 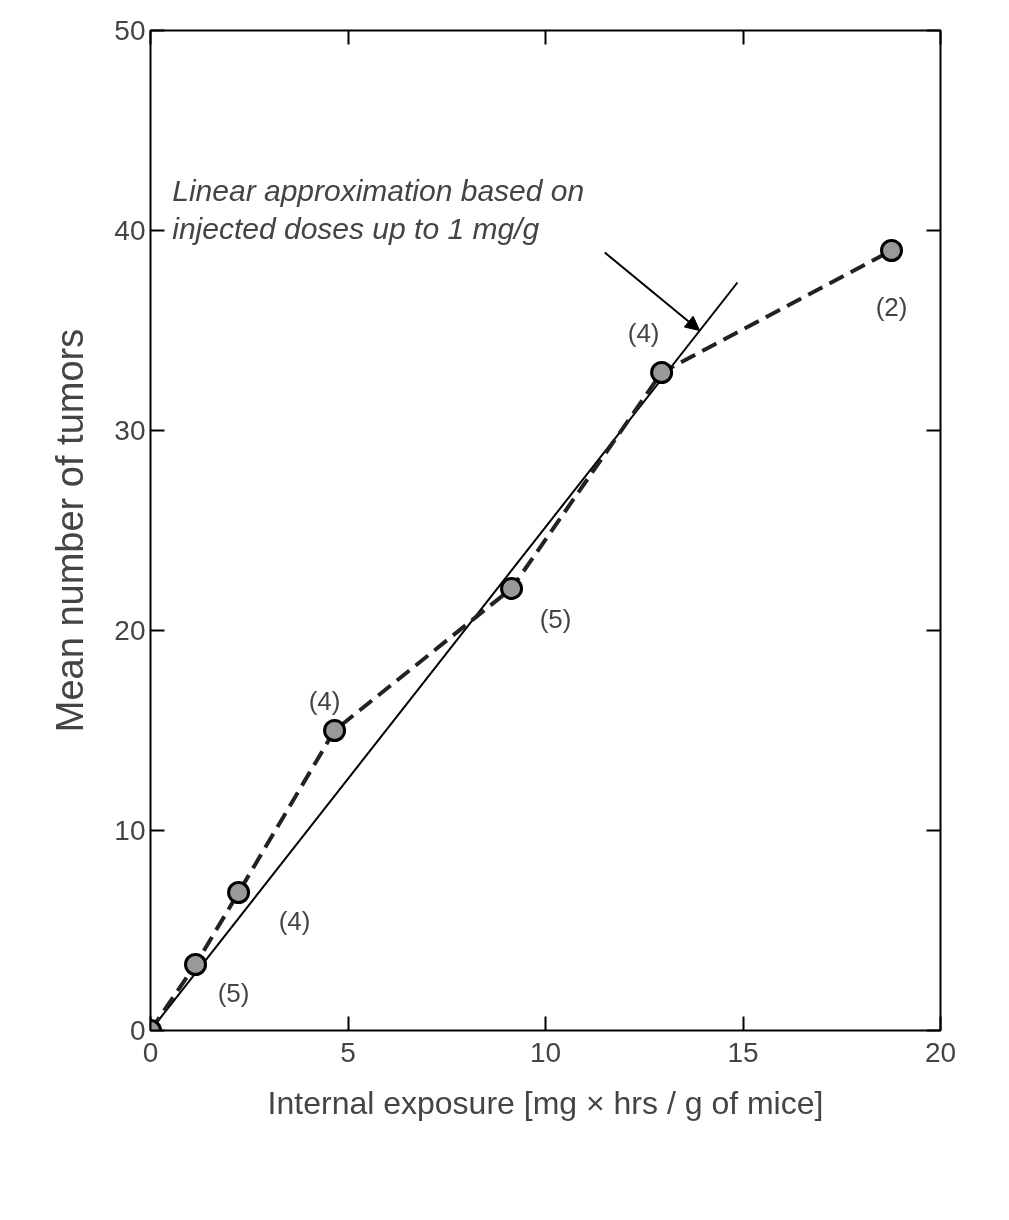 I want to click on annotation: Linear approximation based on injected doses up to 1 mg/g, so click(x=378, y=209).